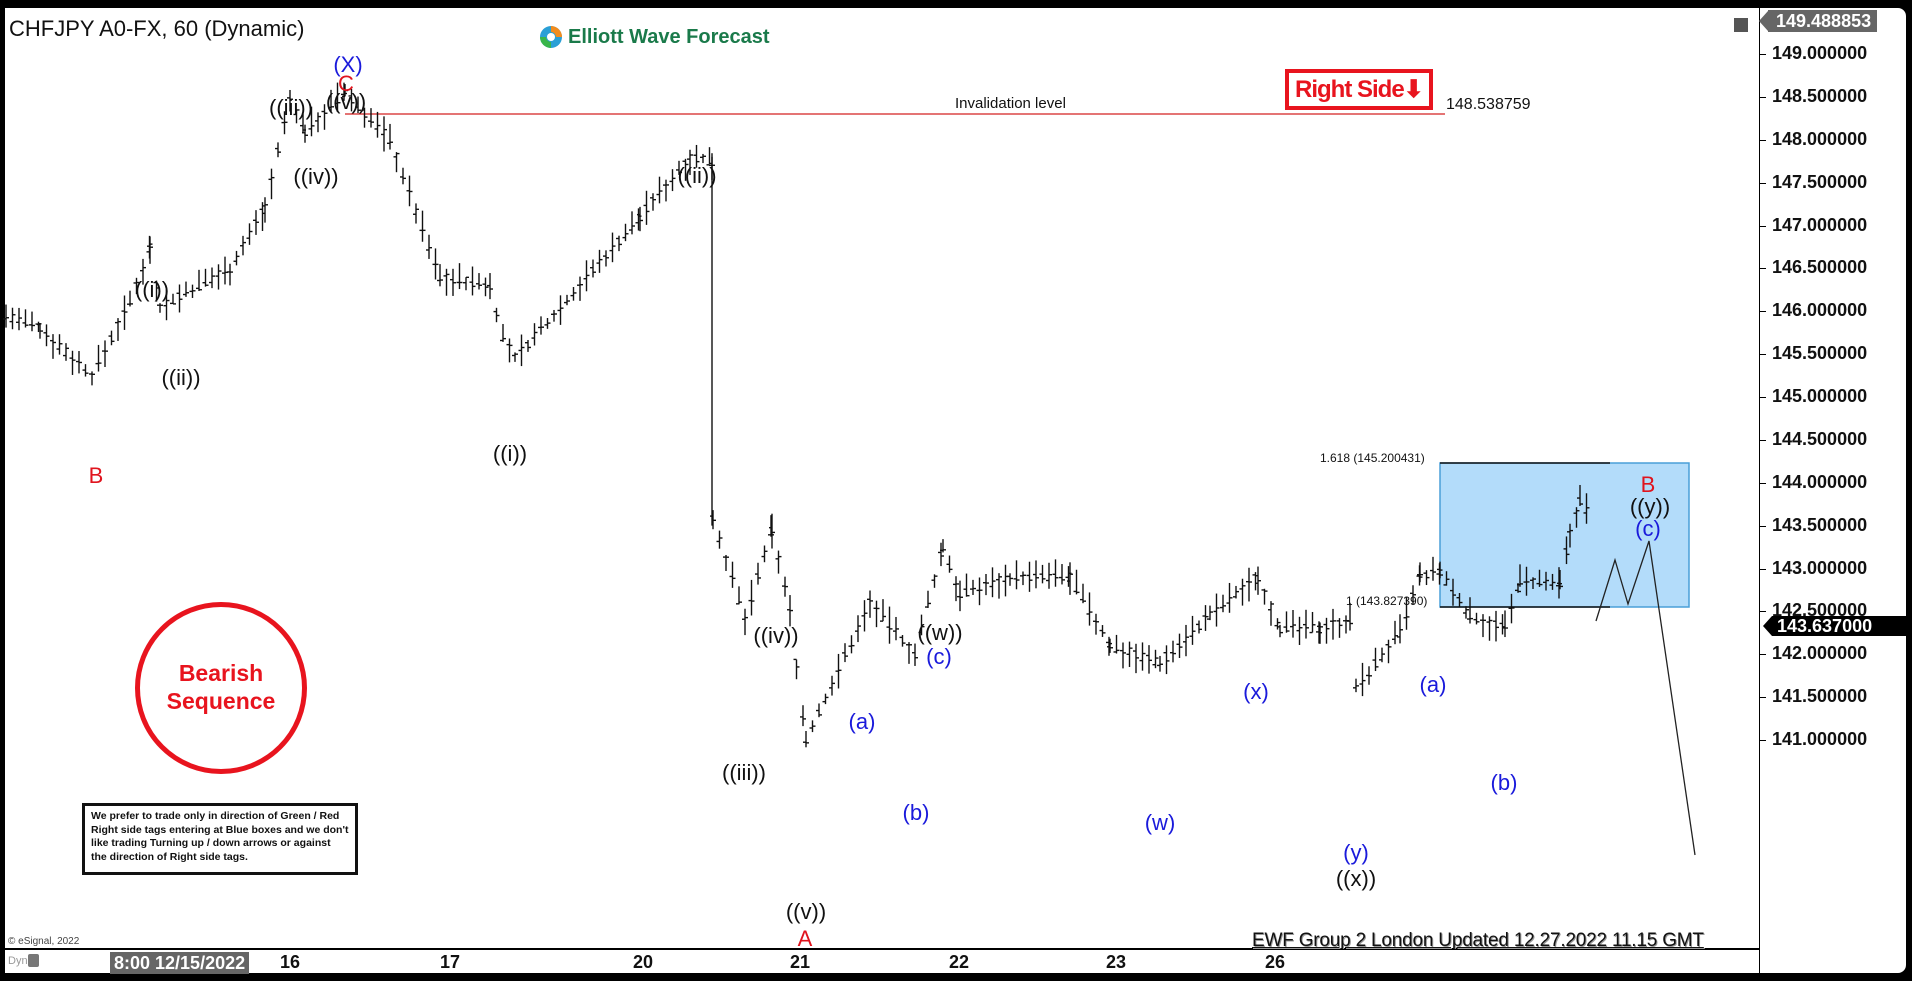  What do you see at coordinates (1820, 567) in the screenshot?
I see `price-tick-label: 143.000000` at bounding box center [1820, 567].